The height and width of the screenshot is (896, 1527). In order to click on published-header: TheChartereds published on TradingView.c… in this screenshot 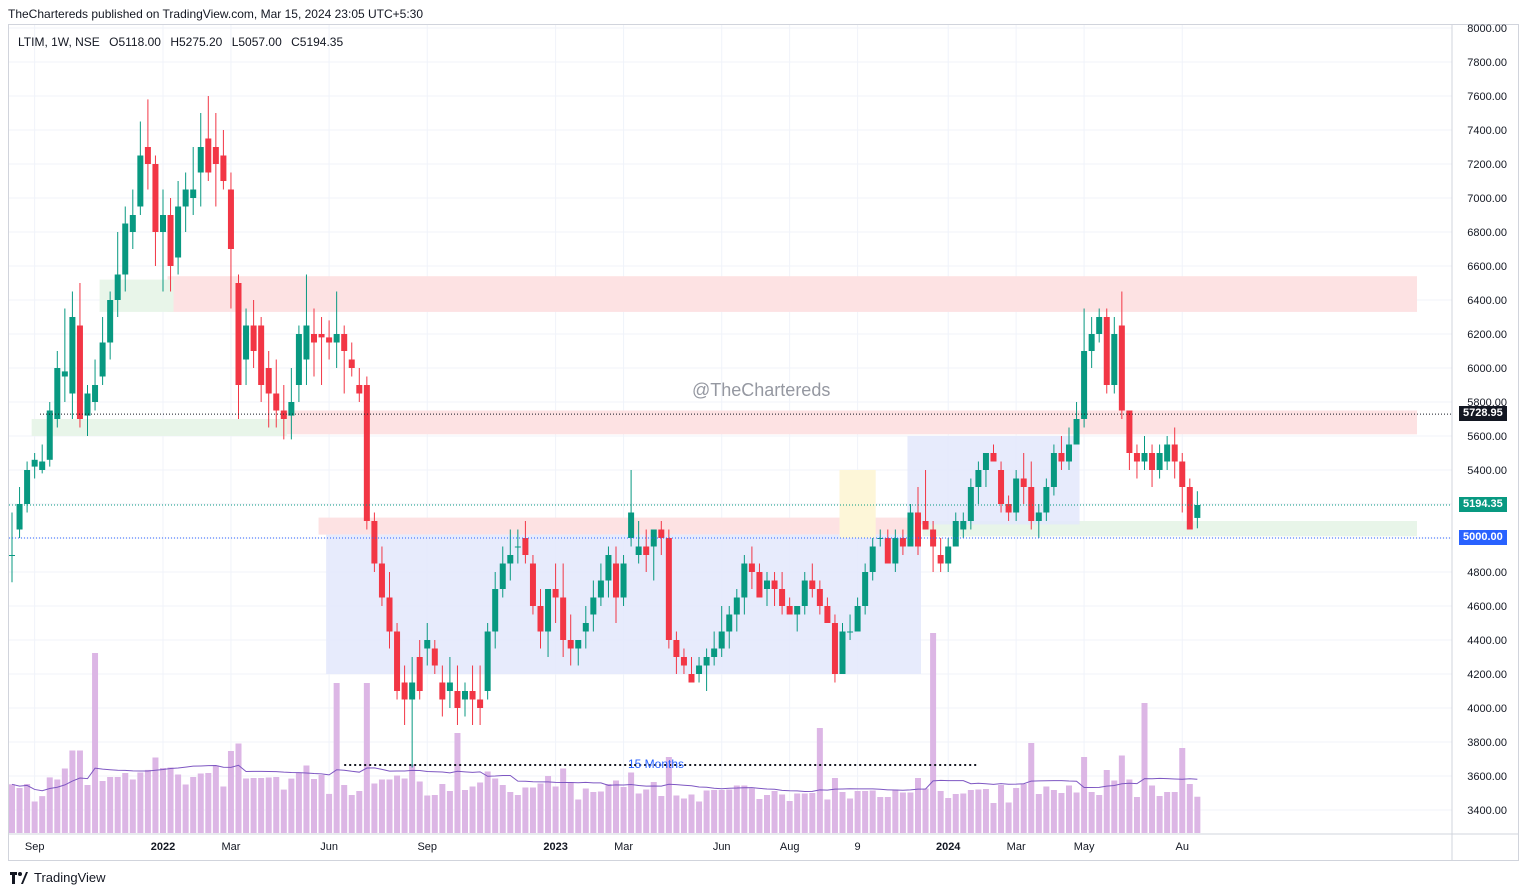, I will do `click(216, 14)`.